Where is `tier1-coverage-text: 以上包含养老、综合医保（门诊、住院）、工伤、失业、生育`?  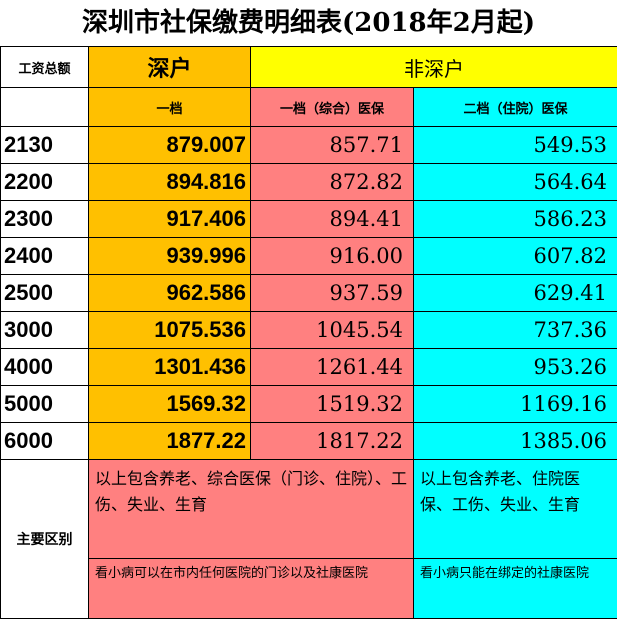 tier1-coverage-text: 以上包含养老、综合医保（门诊、住院）、工伤、失业、生育 is located at coordinates (251, 509).